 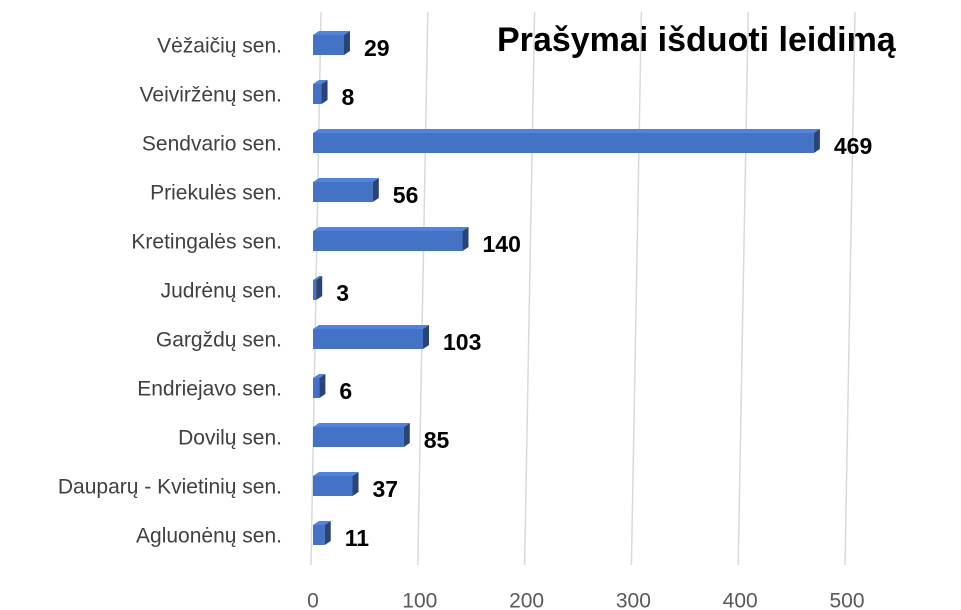 I want to click on data-label: 85, so click(x=437, y=440).